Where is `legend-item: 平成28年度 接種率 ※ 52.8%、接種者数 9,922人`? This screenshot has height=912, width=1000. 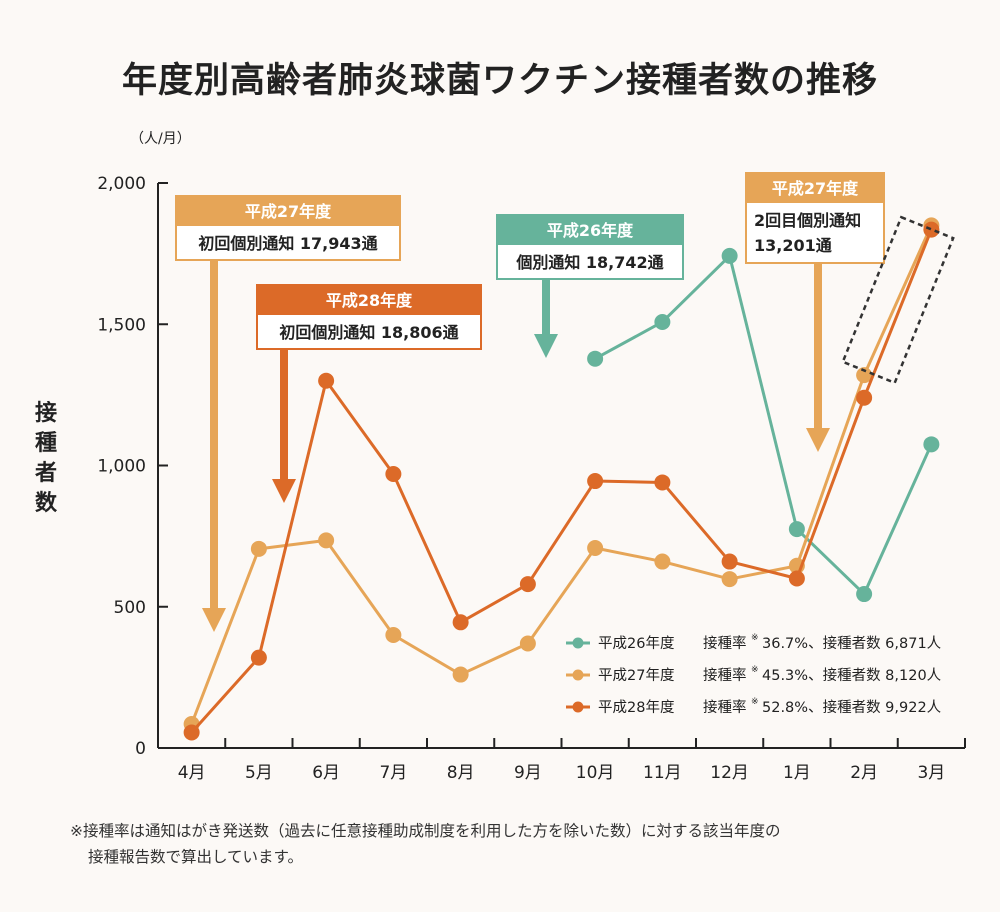 legend-item: 平成28年度 接種率 ※ 52.8%、接種者数 9,922人 is located at coordinates (753, 706).